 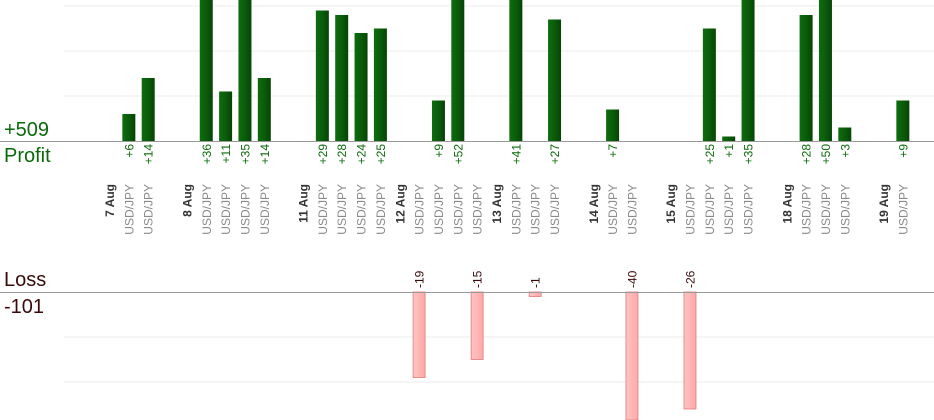 I want to click on profit-total: +509, so click(x=27, y=130).